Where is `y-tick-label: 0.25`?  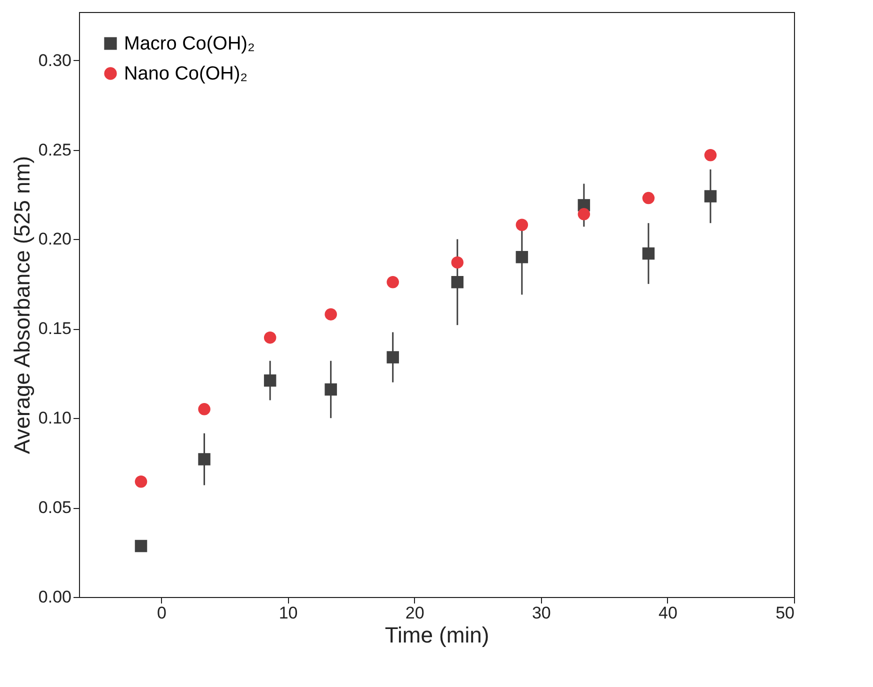 y-tick-label: 0.25 is located at coordinates (55, 150).